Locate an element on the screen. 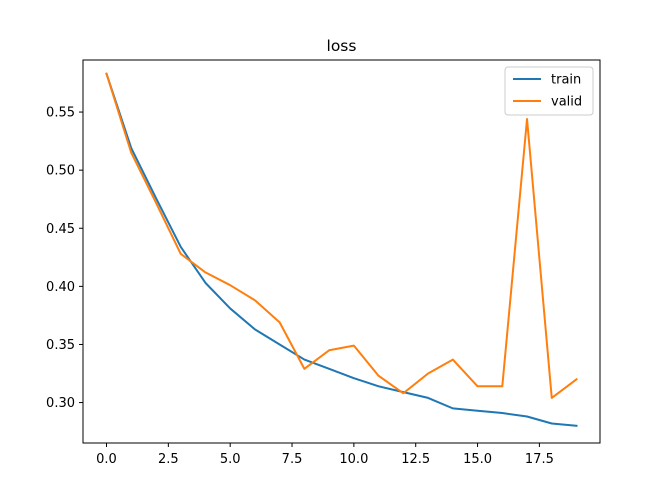 Image resolution: width=666 pixels, height=500 pixels. legend-label-valid: valid is located at coordinates (566, 102).